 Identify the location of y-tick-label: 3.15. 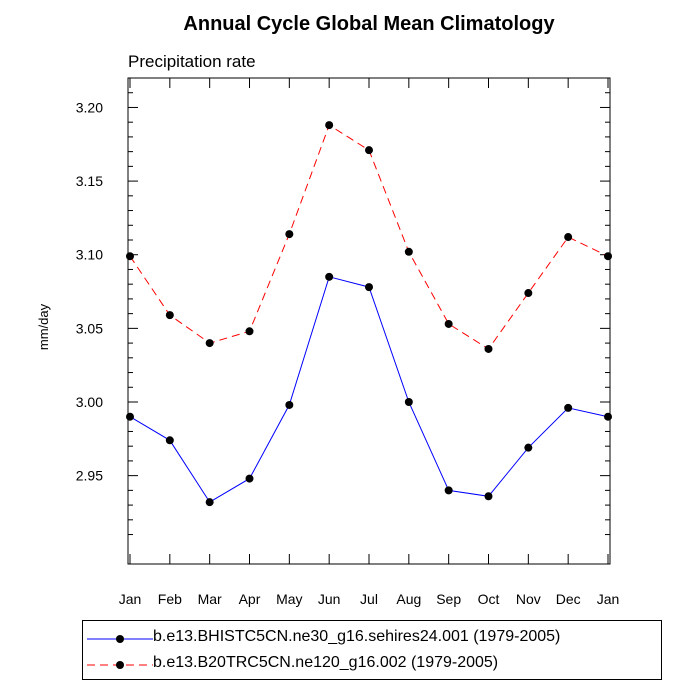
(89, 181).